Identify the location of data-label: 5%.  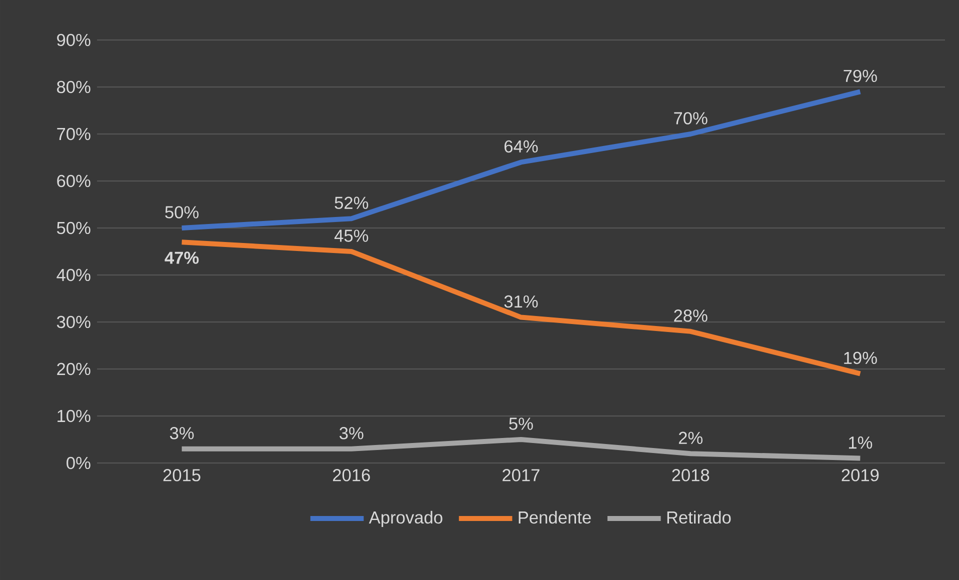
(521, 424).